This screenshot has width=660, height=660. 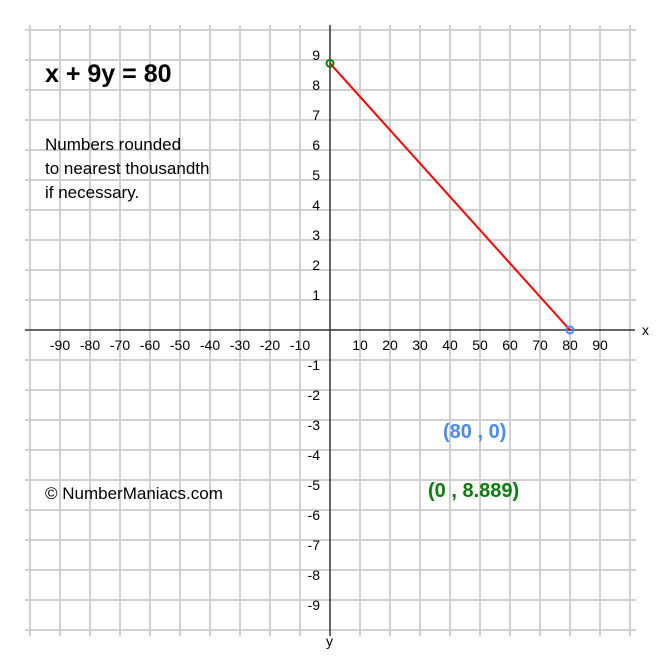 I want to click on y-tick-label: 3, so click(x=316, y=235).